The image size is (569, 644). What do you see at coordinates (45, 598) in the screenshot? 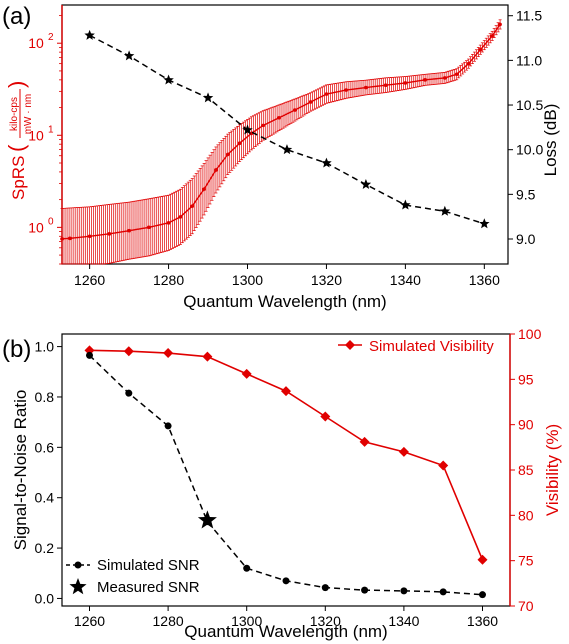
I see `left-tick-label: 0.0` at bounding box center [45, 598].